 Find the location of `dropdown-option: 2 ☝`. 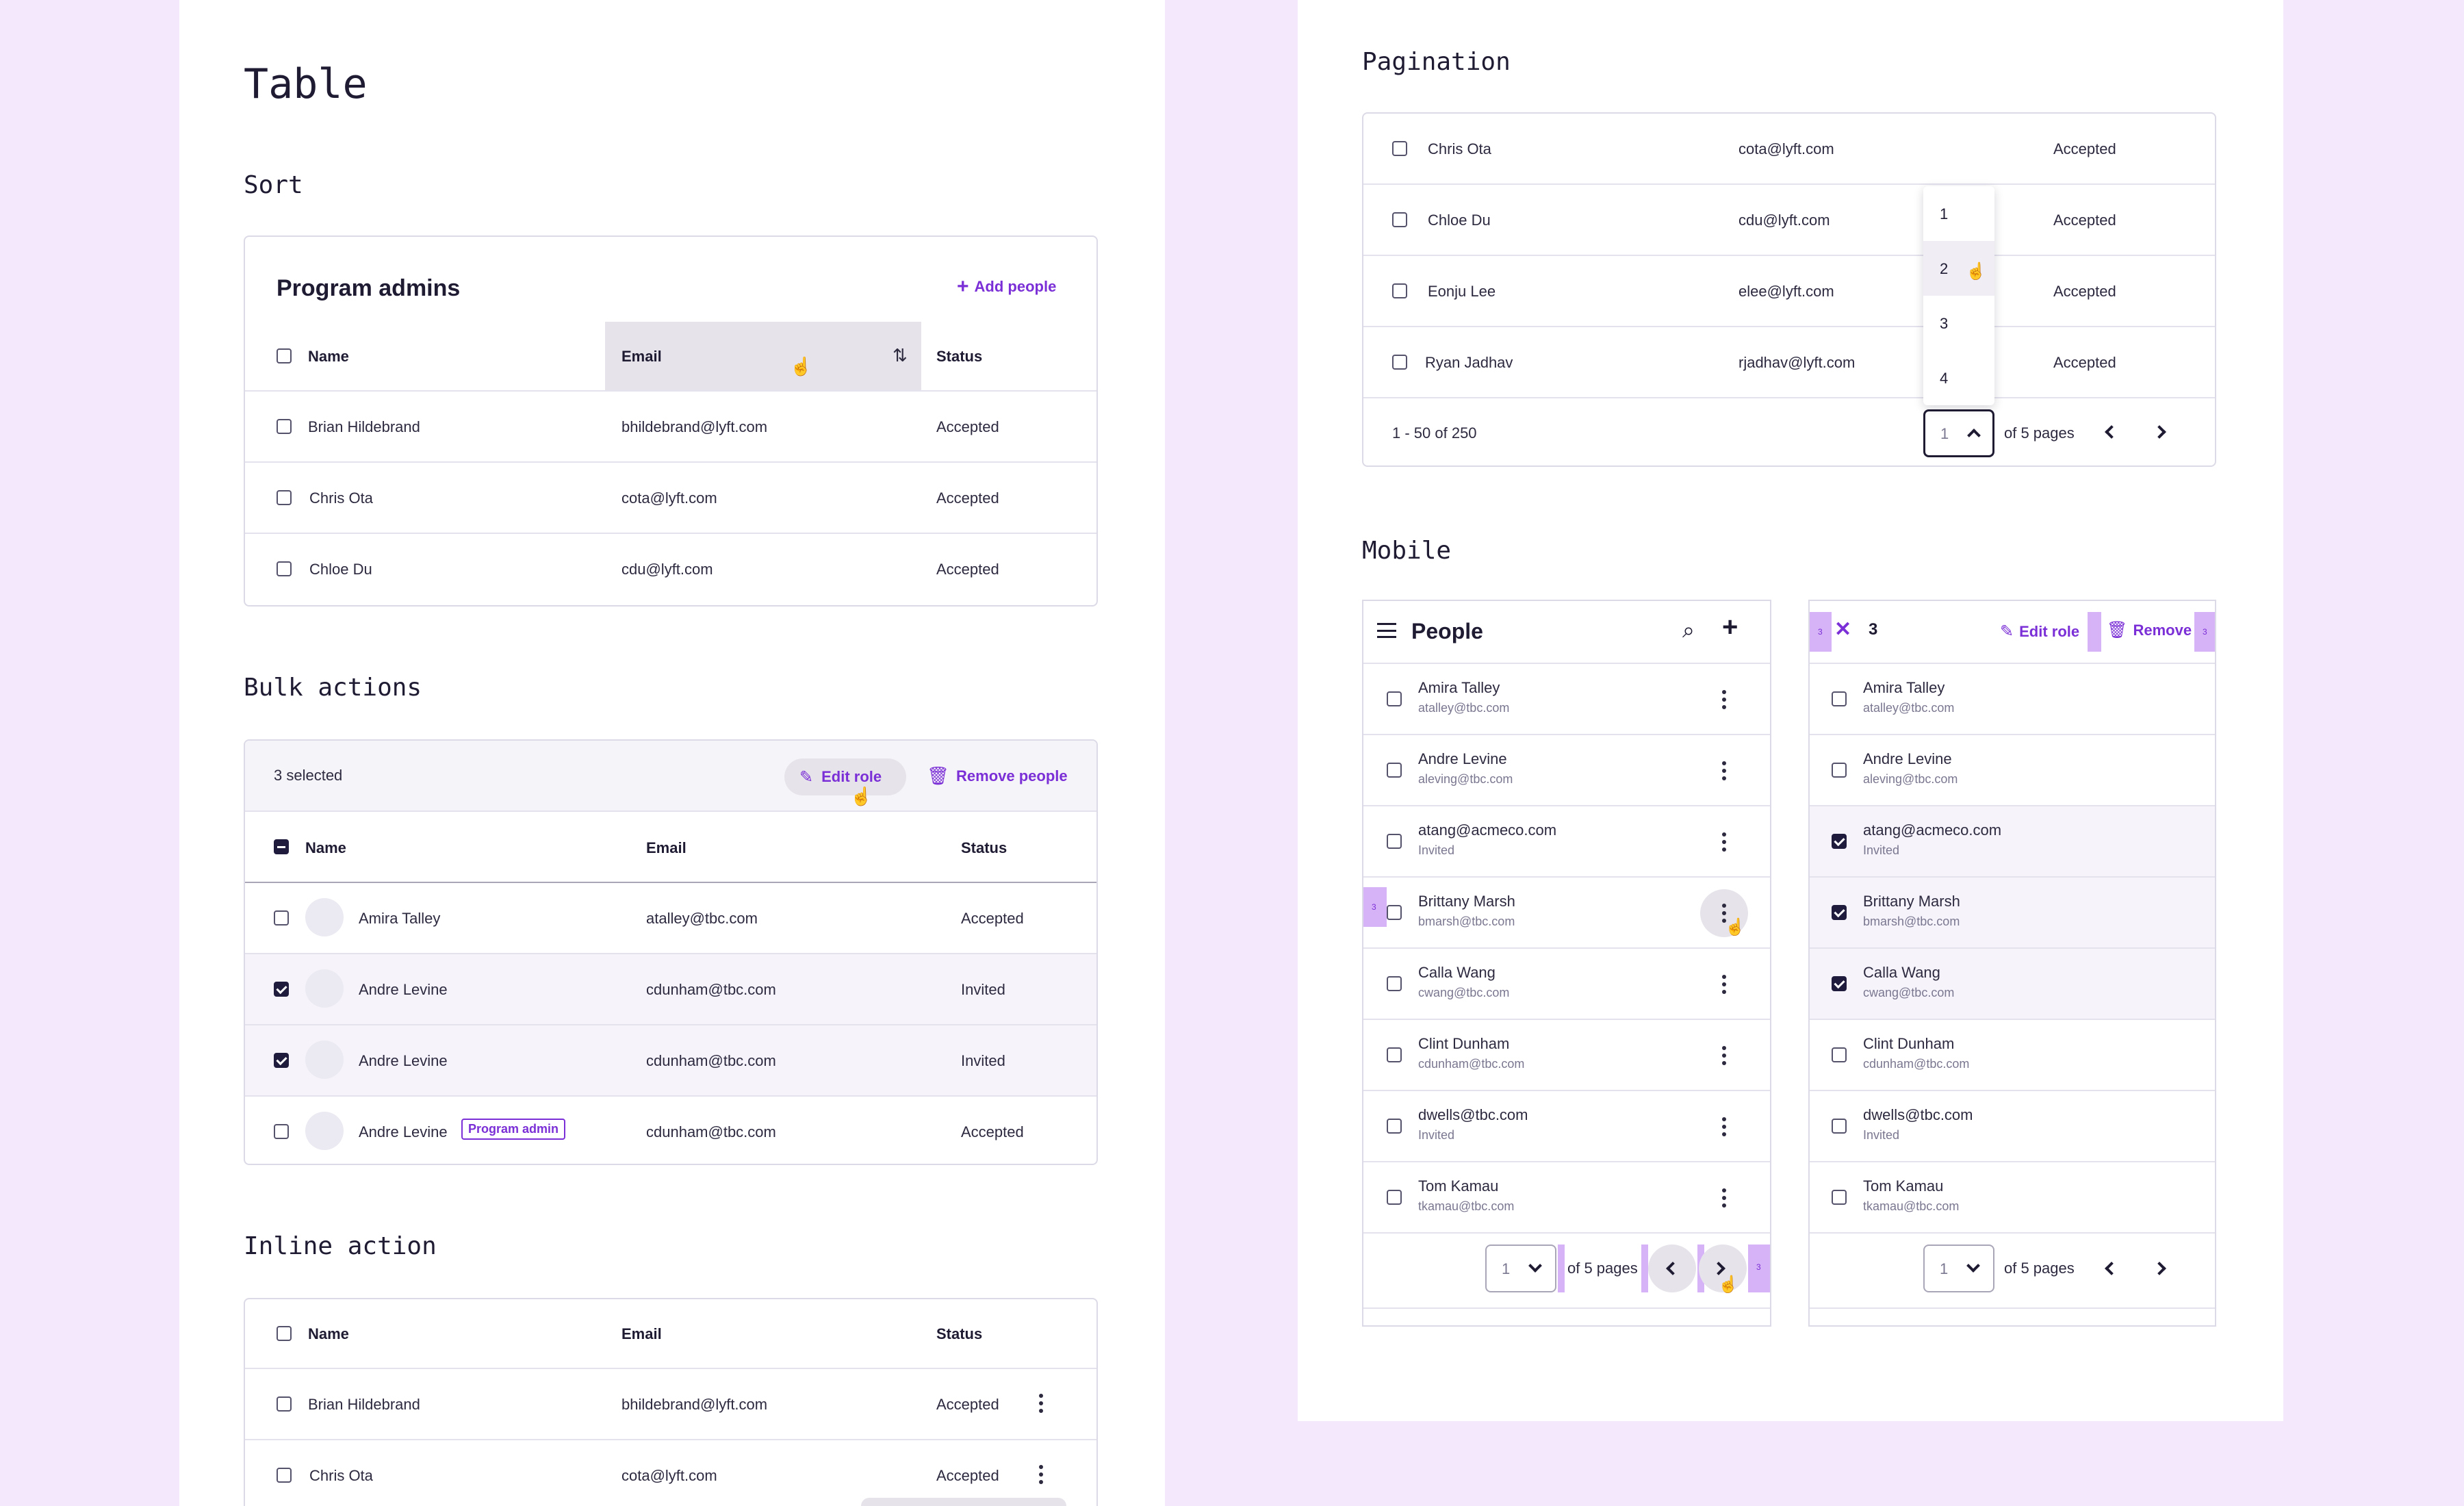

dropdown-option: 2 ☝ is located at coordinates (1958, 268).